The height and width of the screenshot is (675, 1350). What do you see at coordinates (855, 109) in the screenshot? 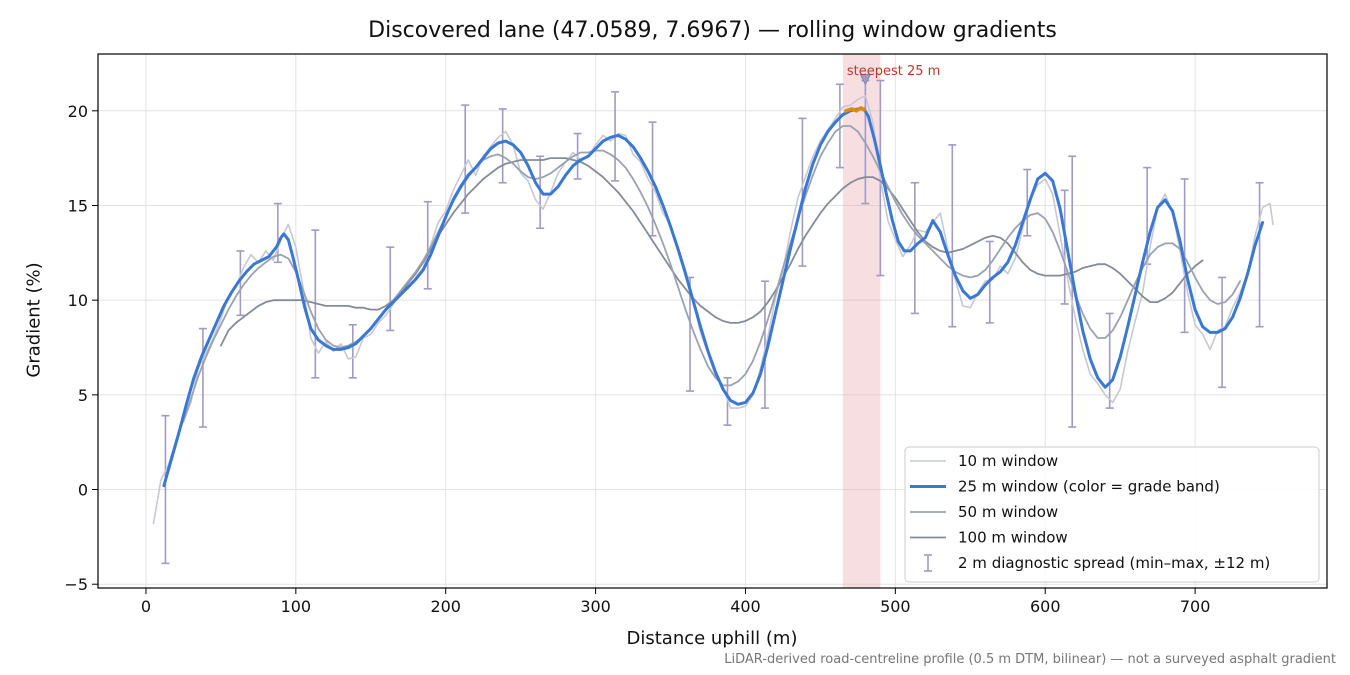
I see `steepest-segment` at bounding box center [855, 109].